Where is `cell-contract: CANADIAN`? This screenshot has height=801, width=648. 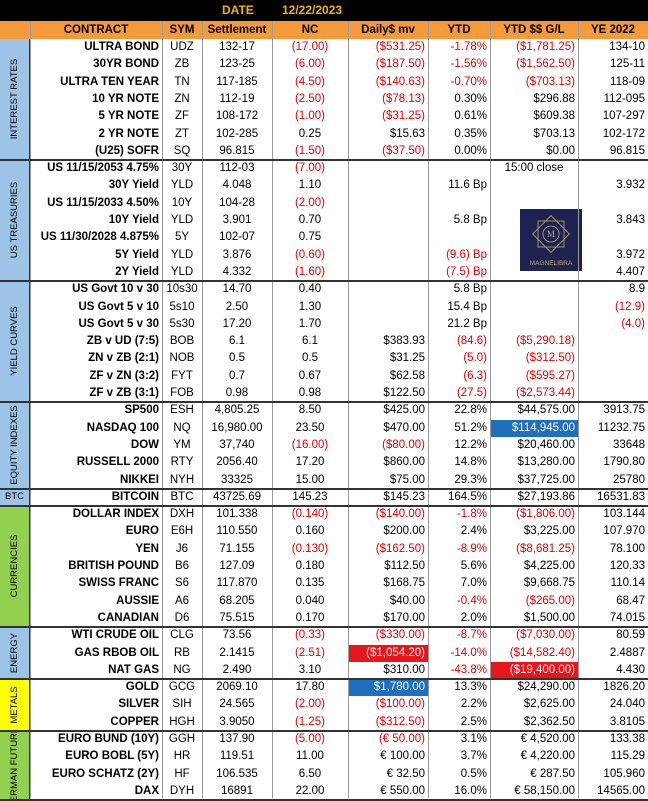
cell-contract: CANADIAN is located at coordinates (128, 617).